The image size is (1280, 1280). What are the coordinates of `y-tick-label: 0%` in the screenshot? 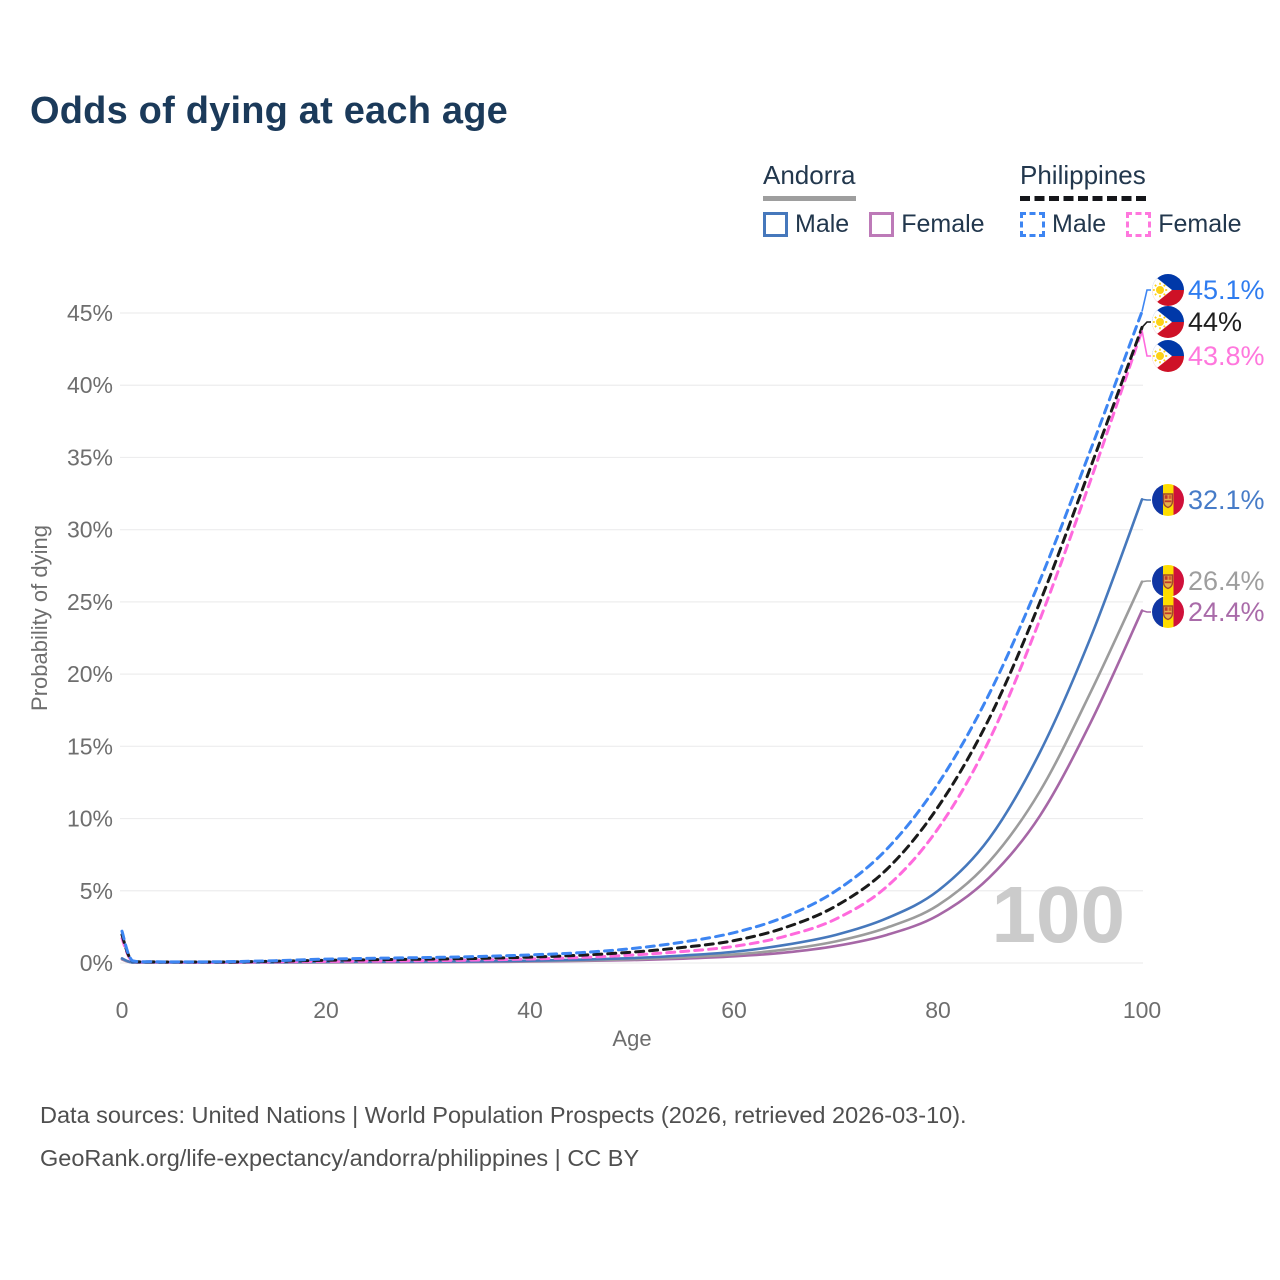 It's located at (96, 963).